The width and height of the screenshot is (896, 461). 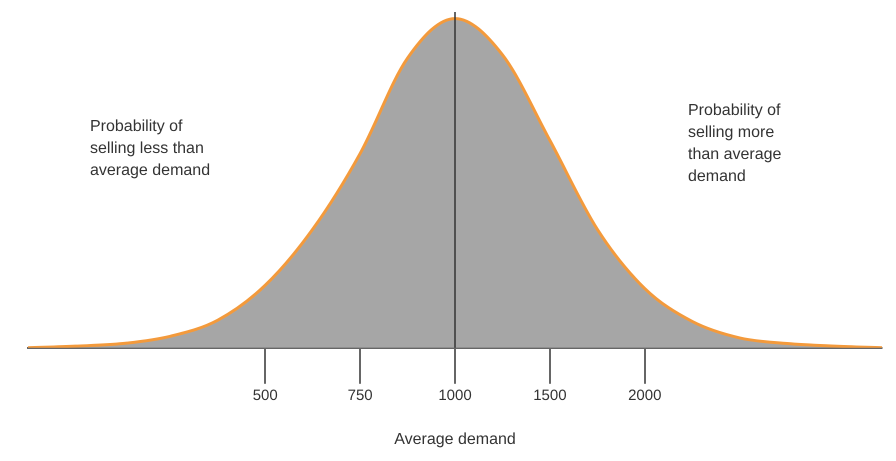 What do you see at coordinates (360, 395) in the screenshot?
I see `x-tick-label: 750` at bounding box center [360, 395].